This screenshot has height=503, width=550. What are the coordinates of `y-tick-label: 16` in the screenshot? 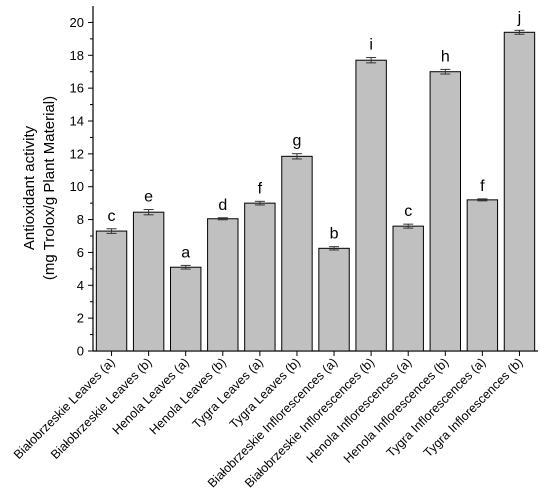 It's located at (77, 88).